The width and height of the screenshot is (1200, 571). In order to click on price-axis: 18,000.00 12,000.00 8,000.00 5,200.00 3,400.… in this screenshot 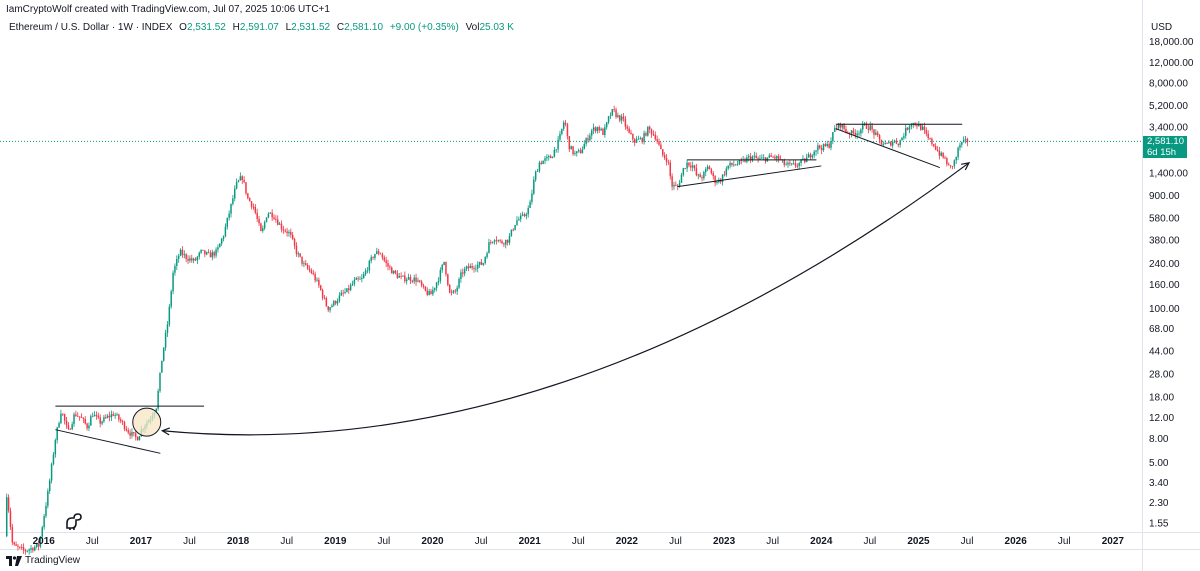, I will do `click(1171, 283)`.